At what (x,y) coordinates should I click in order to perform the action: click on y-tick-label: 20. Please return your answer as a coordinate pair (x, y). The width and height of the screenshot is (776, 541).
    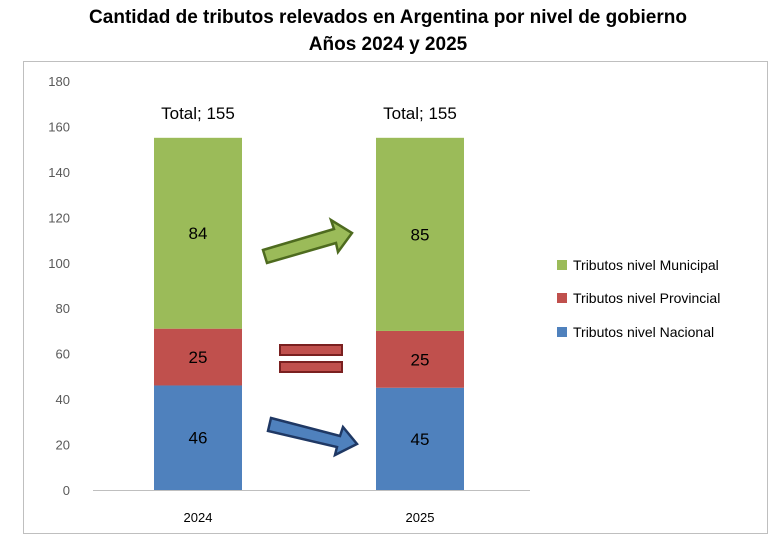
    Looking at the image, I should click on (63, 445).